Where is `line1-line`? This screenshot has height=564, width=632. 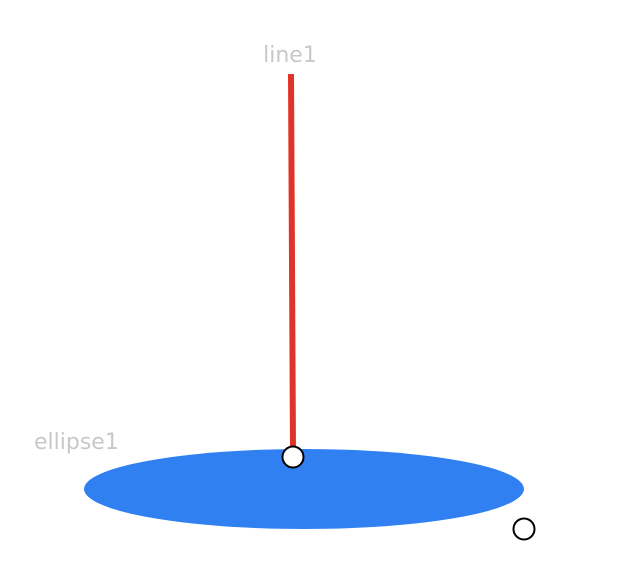
line1-line is located at coordinates (292, 263).